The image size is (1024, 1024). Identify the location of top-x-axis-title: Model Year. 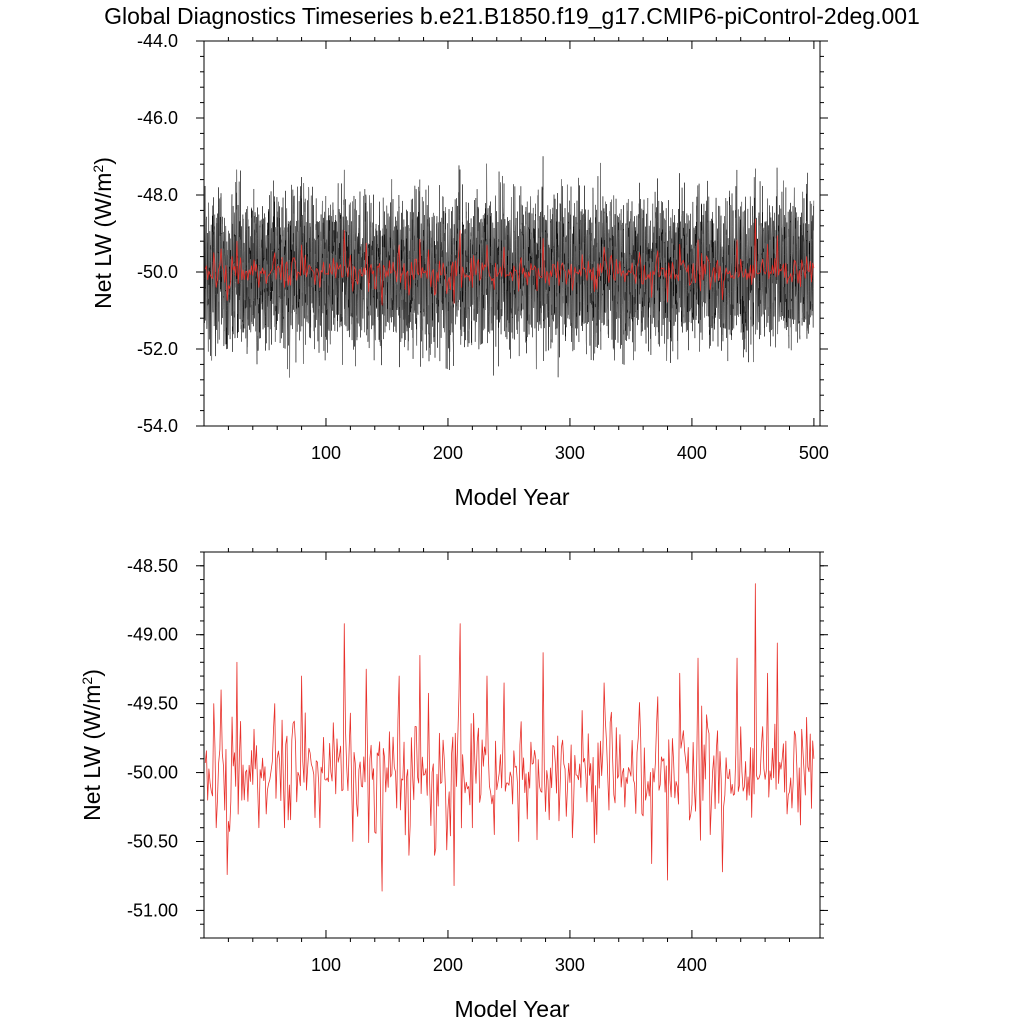
(511, 497).